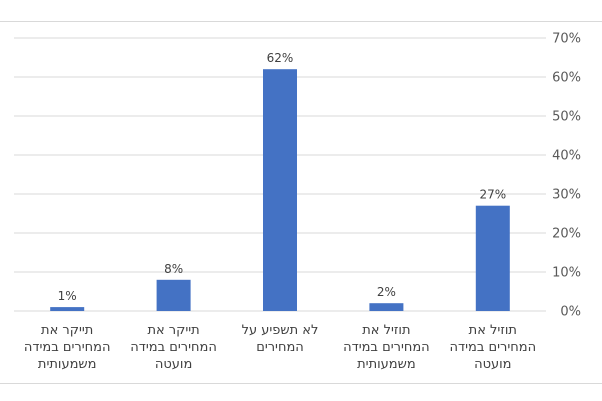  Describe the element at coordinates (566, 156) in the screenshot. I see `y-tick-label: 40%` at that location.